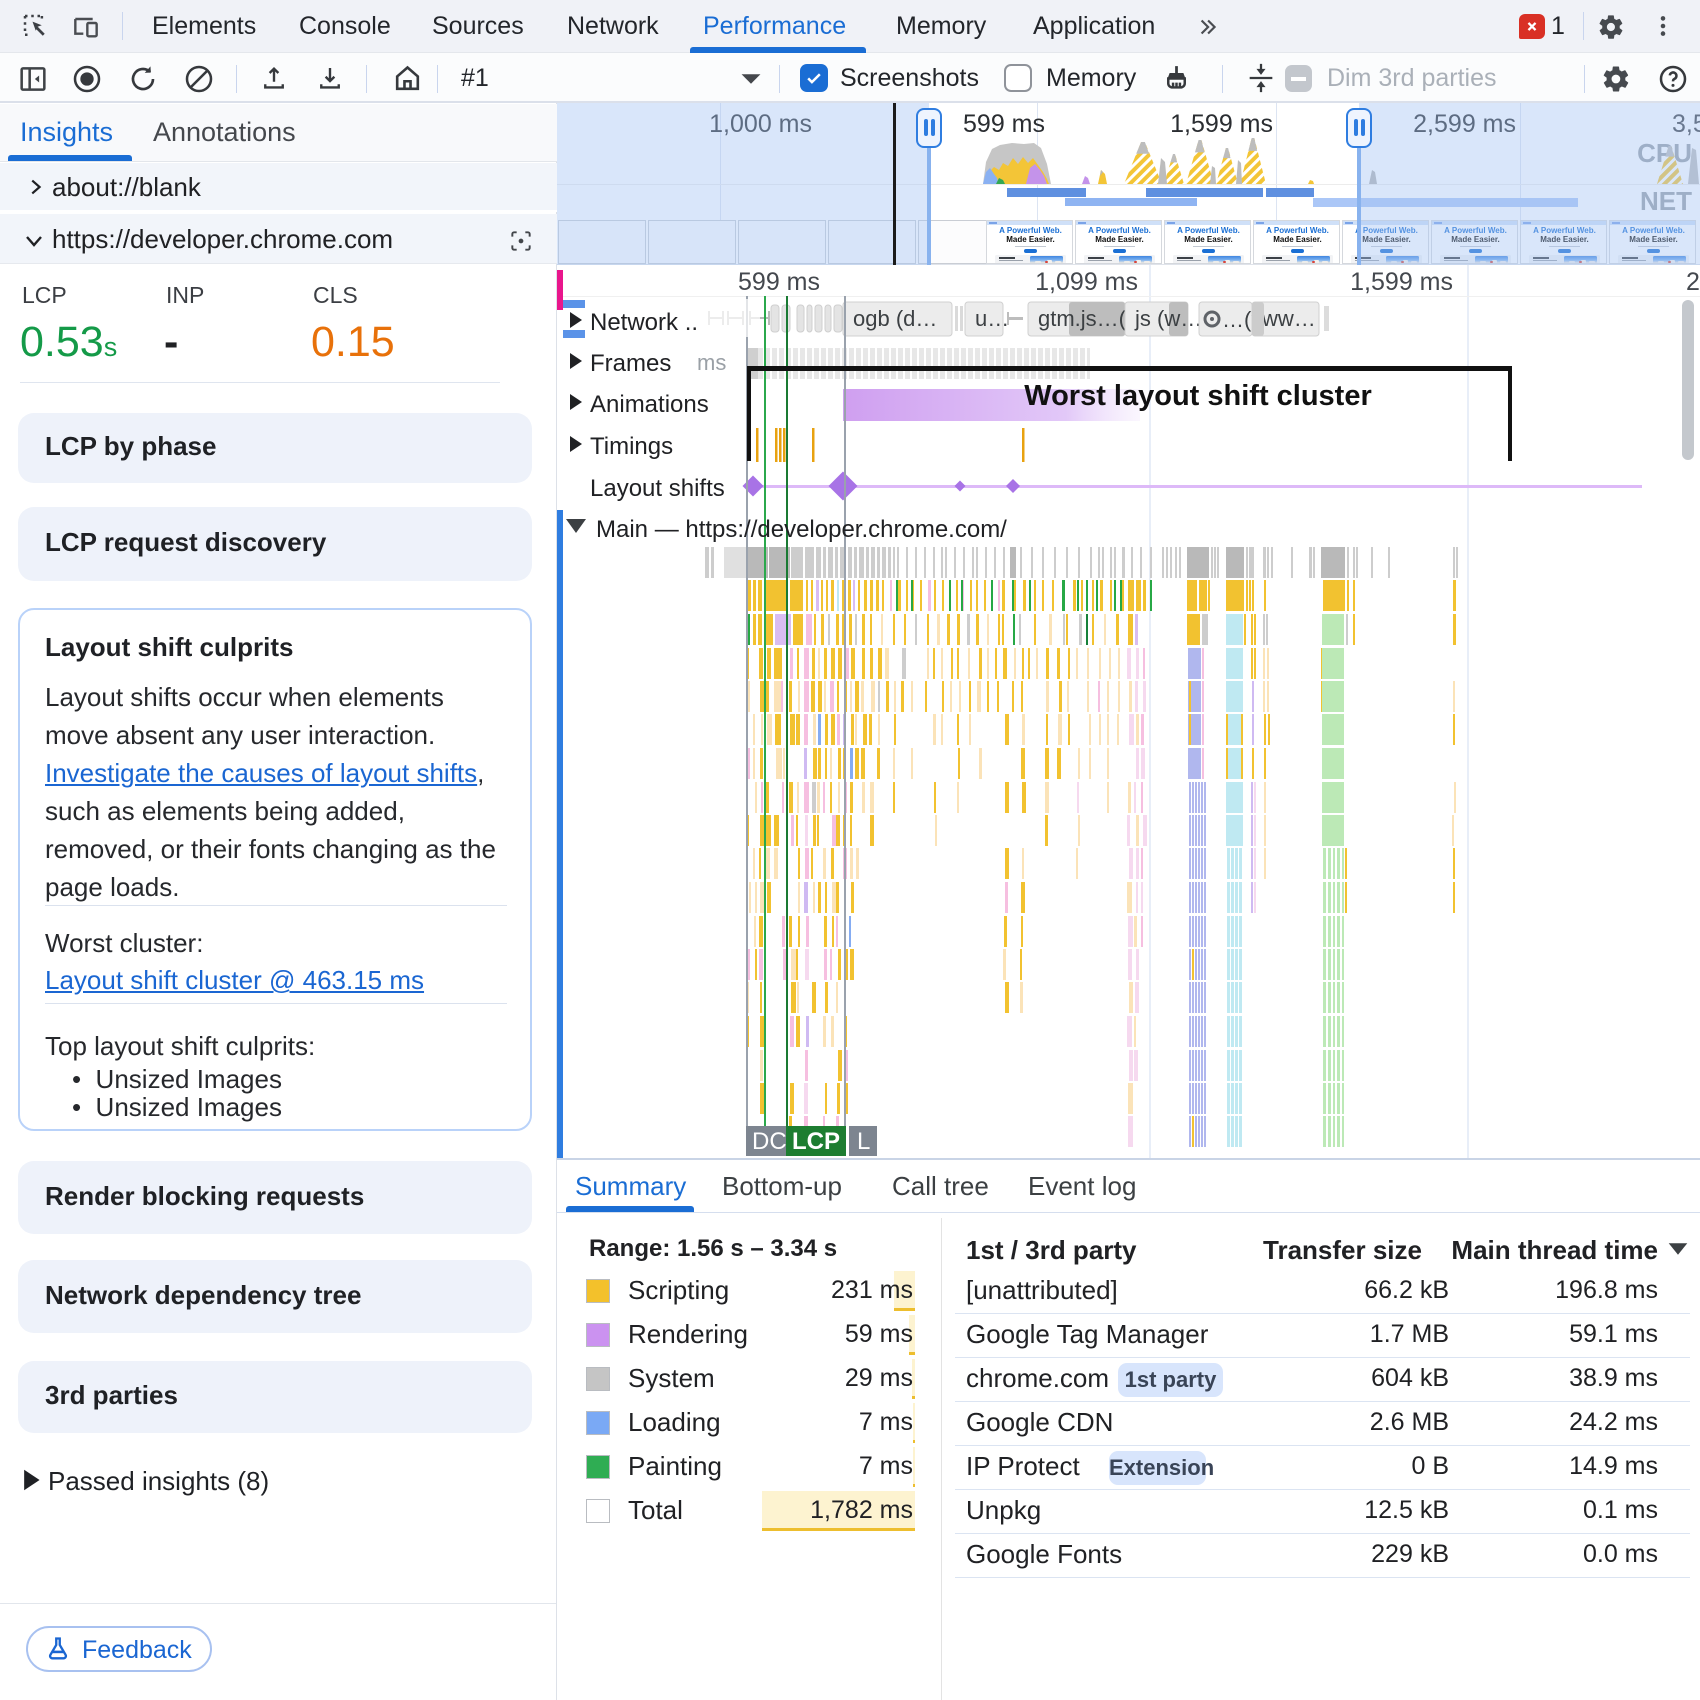 Image resolution: width=1700 pixels, height=1700 pixels. I want to click on svg-text: ms, so click(711, 362).